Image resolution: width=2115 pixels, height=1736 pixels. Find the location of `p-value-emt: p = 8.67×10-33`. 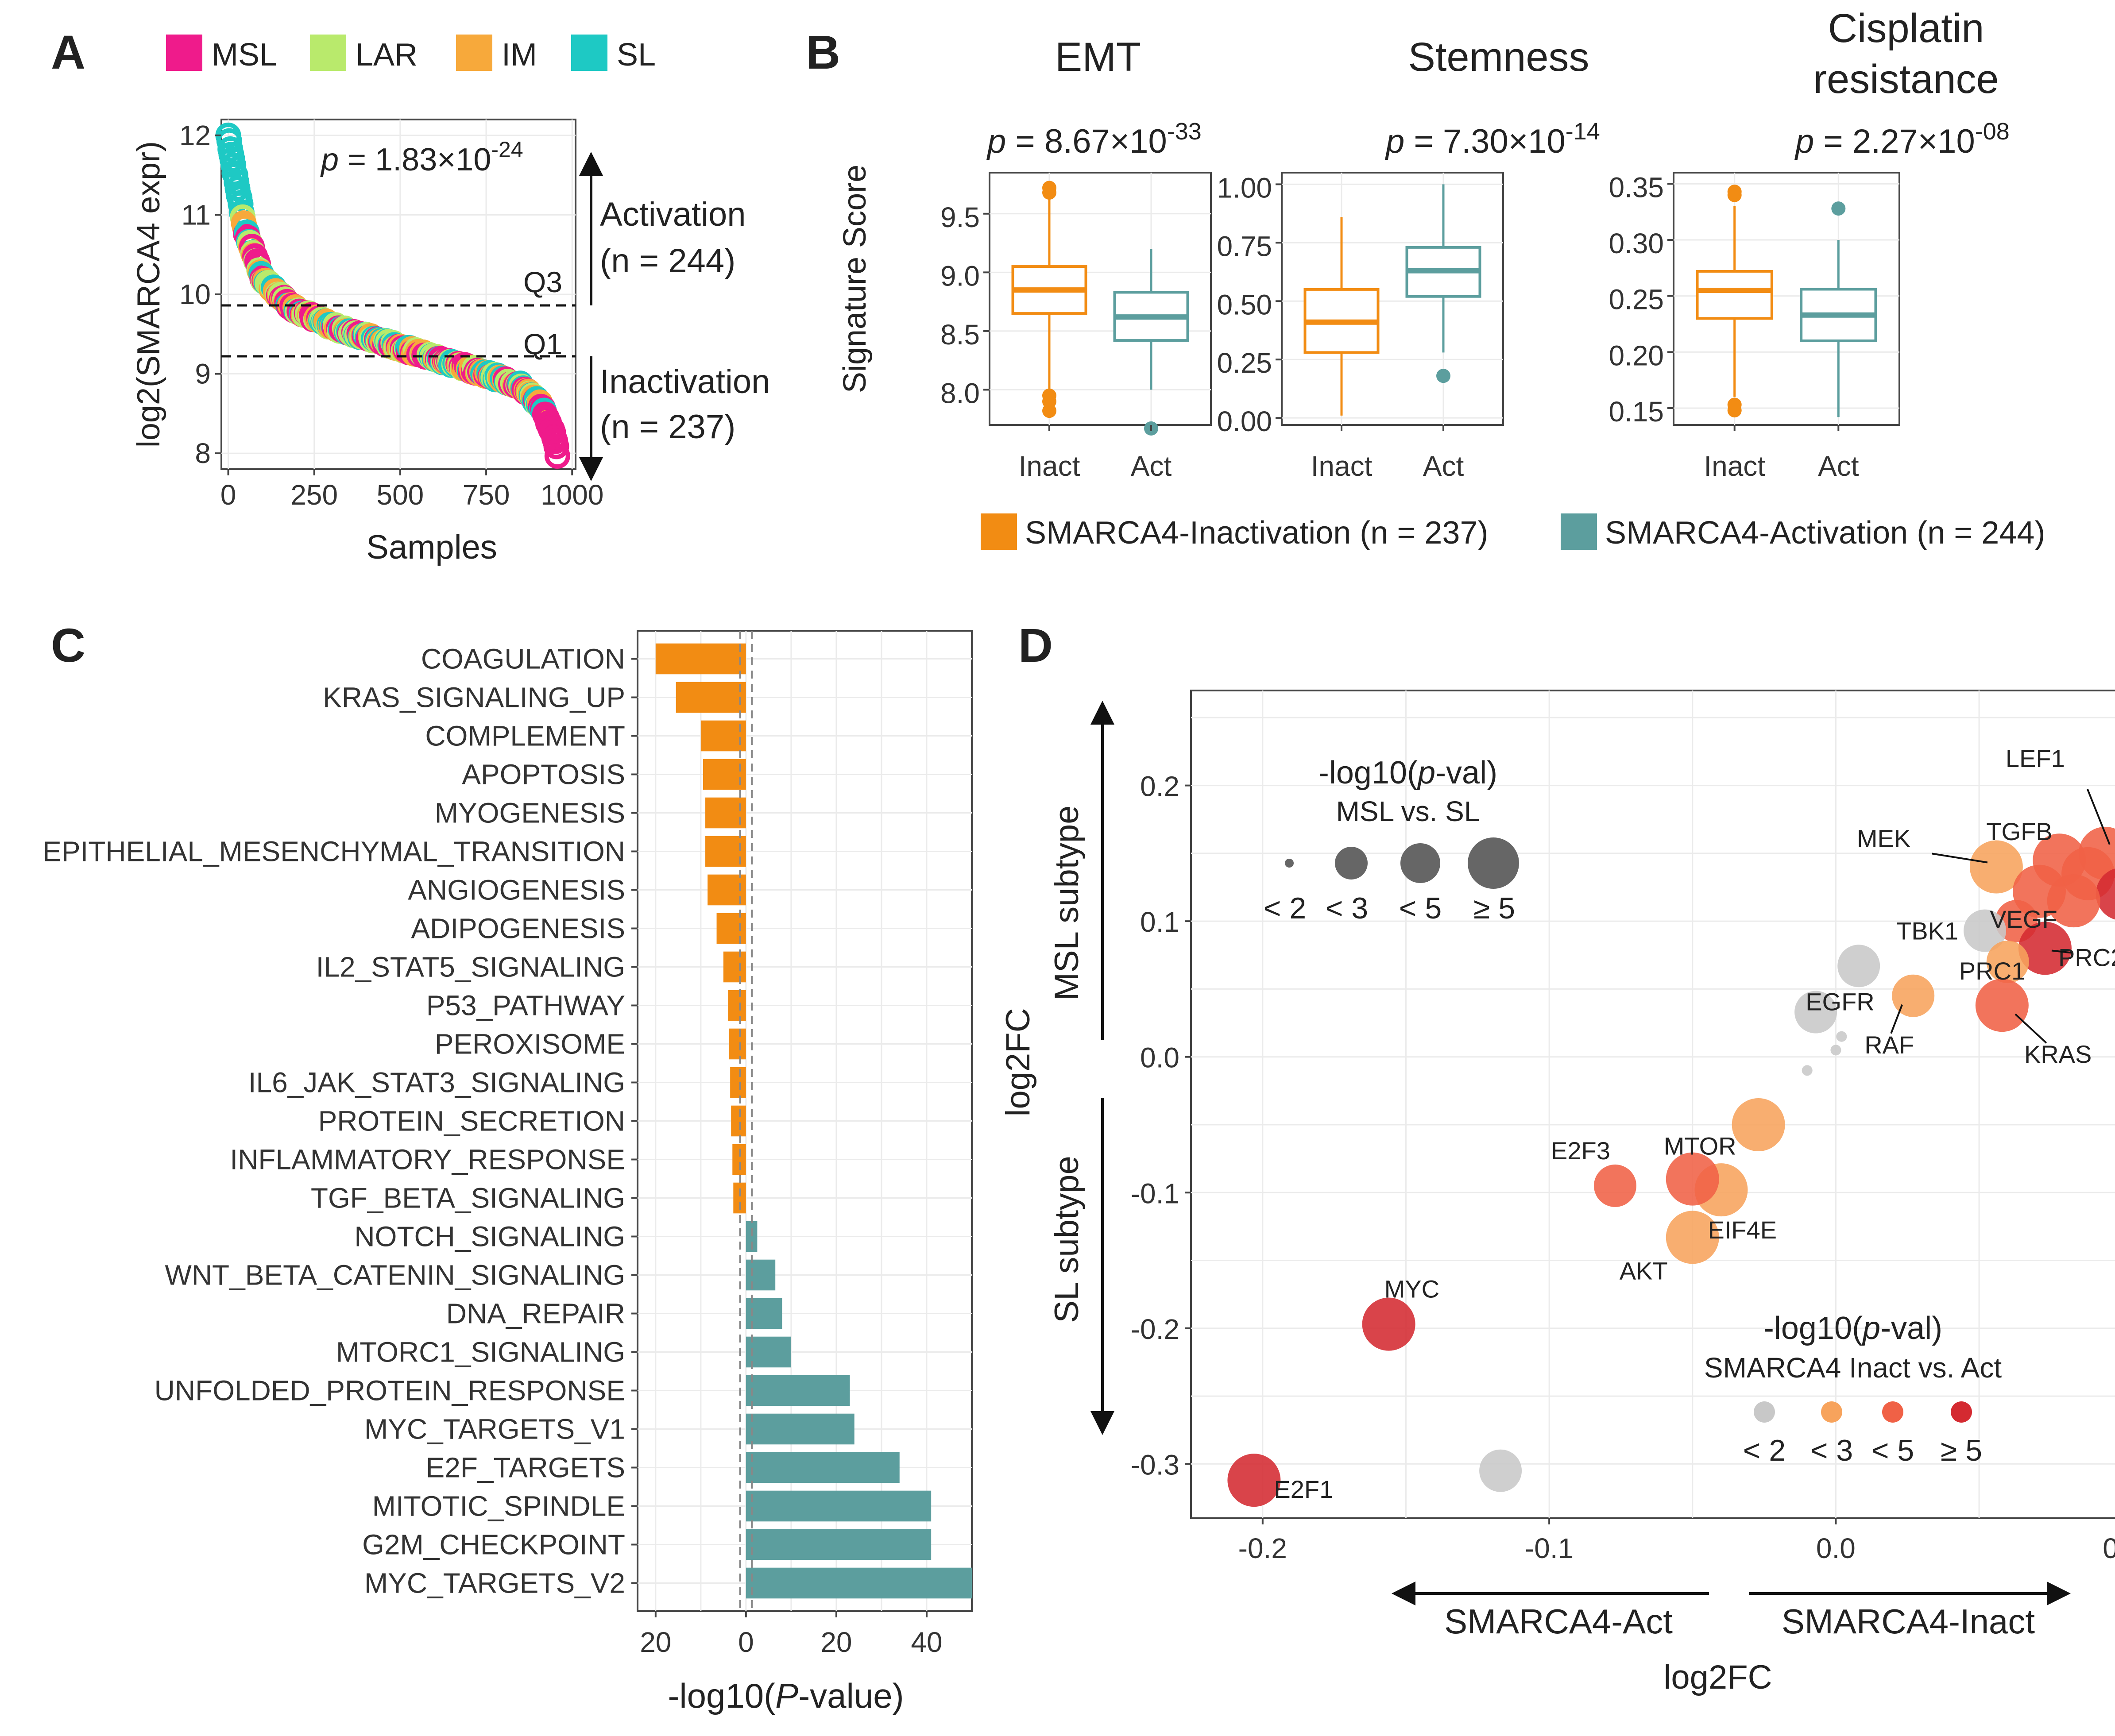

p-value-emt: p = 8.67×10-33 is located at coordinates (1094, 139).